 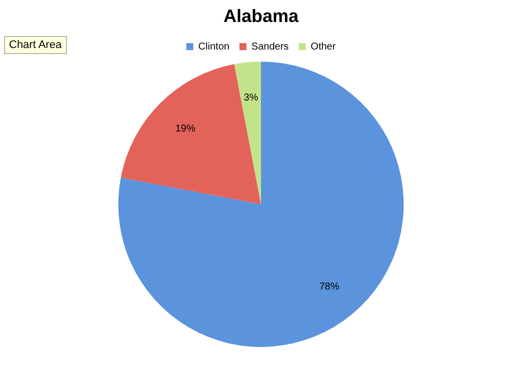 What do you see at coordinates (329, 287) in the screenshot?
I see `data-label: 78%` at bounding box center [329, 287].